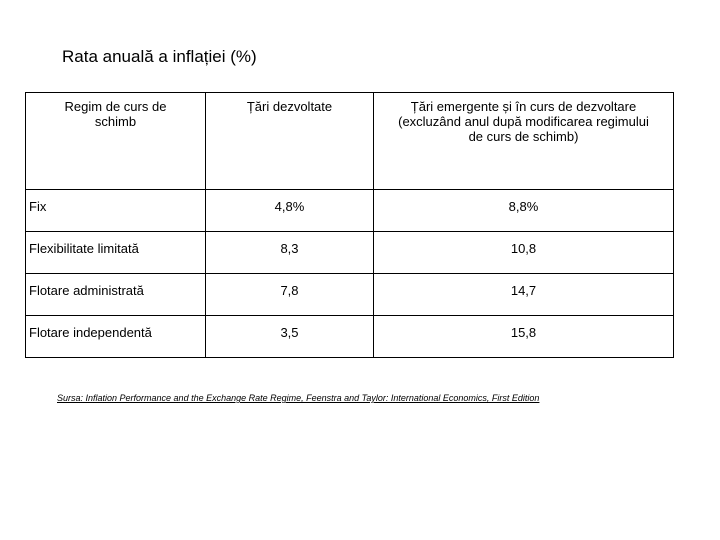 The height and width of the screenshot is (540, 720). I want to click on regime-cell: Fix, so click(115, 210).